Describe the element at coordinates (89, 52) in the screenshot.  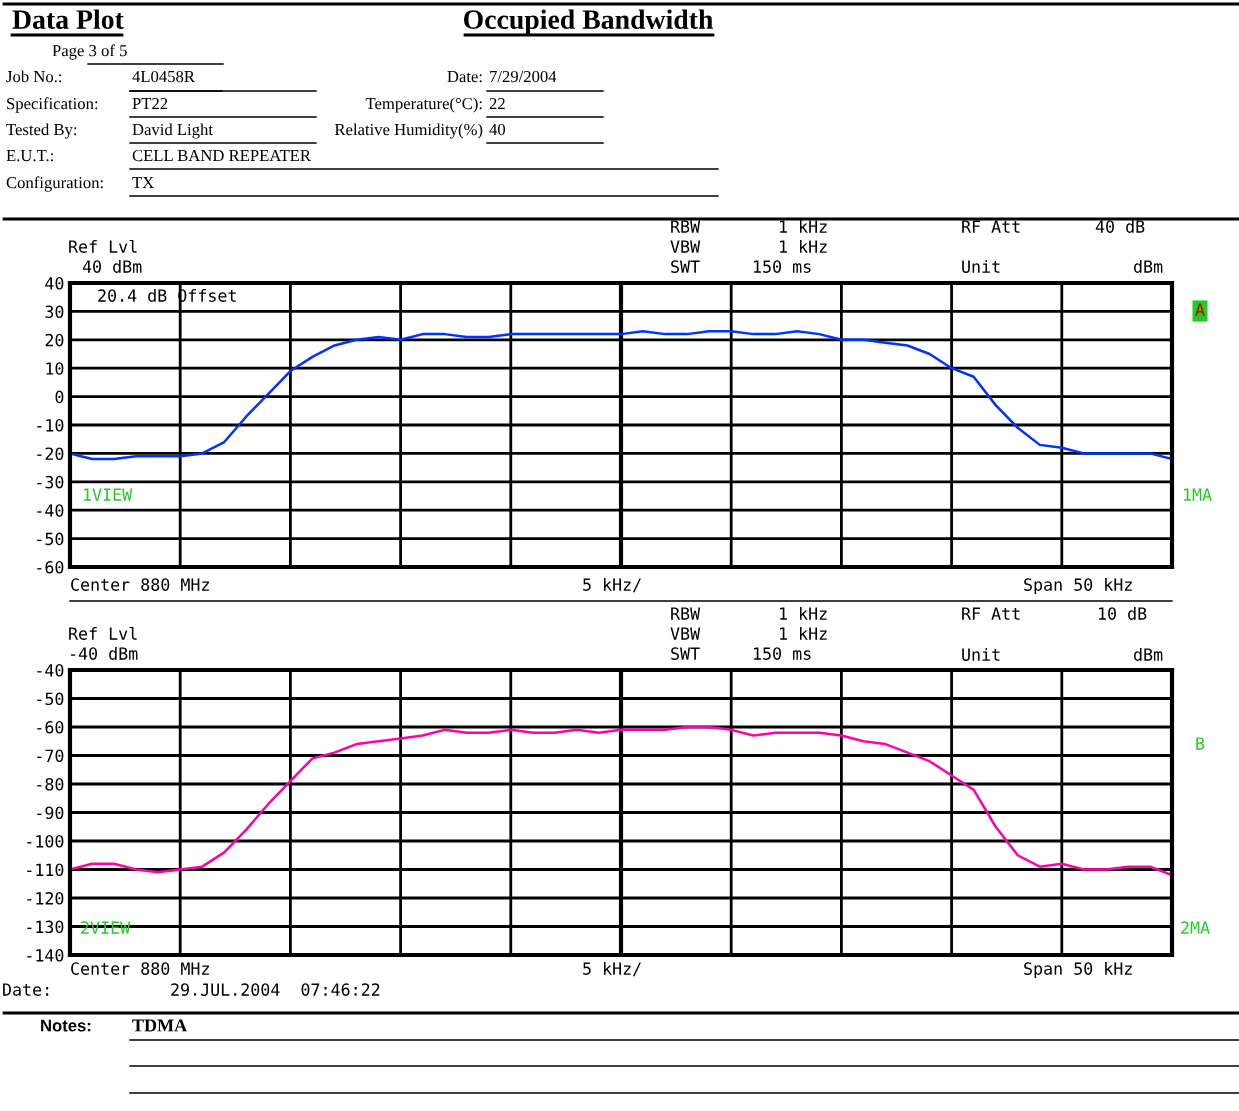
I see `text: Page 3 of 5` at that location.